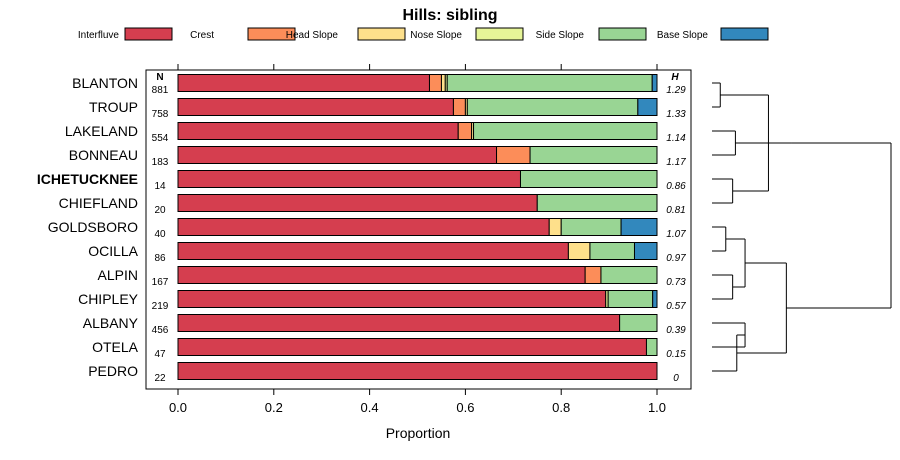 The height and width of the screenshot is (460, 900). Describe the element at coordinates (160, 210) in the screenshot. I see `n-value-chiefland: 20` at that location.